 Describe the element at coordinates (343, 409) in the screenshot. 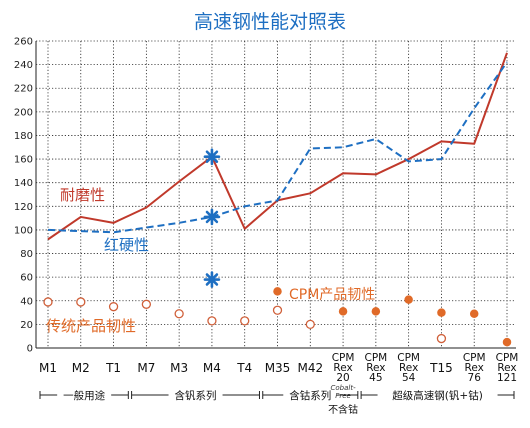

I see `group-note: 不含钴` at that location.